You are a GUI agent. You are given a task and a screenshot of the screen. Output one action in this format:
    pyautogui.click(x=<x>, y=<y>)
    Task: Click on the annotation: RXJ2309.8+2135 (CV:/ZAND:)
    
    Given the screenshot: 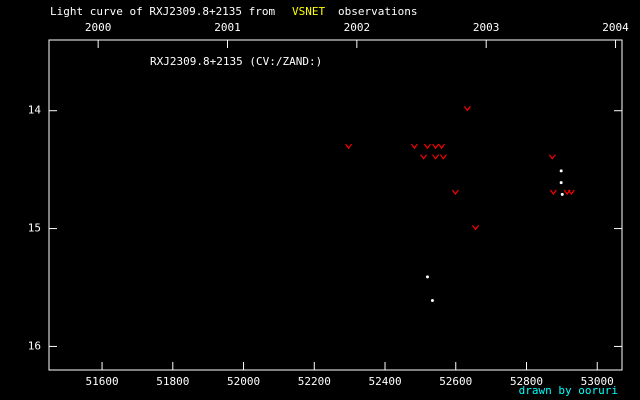 What is the action you would take?
    pyautogui.click(x=236, y=61)
    